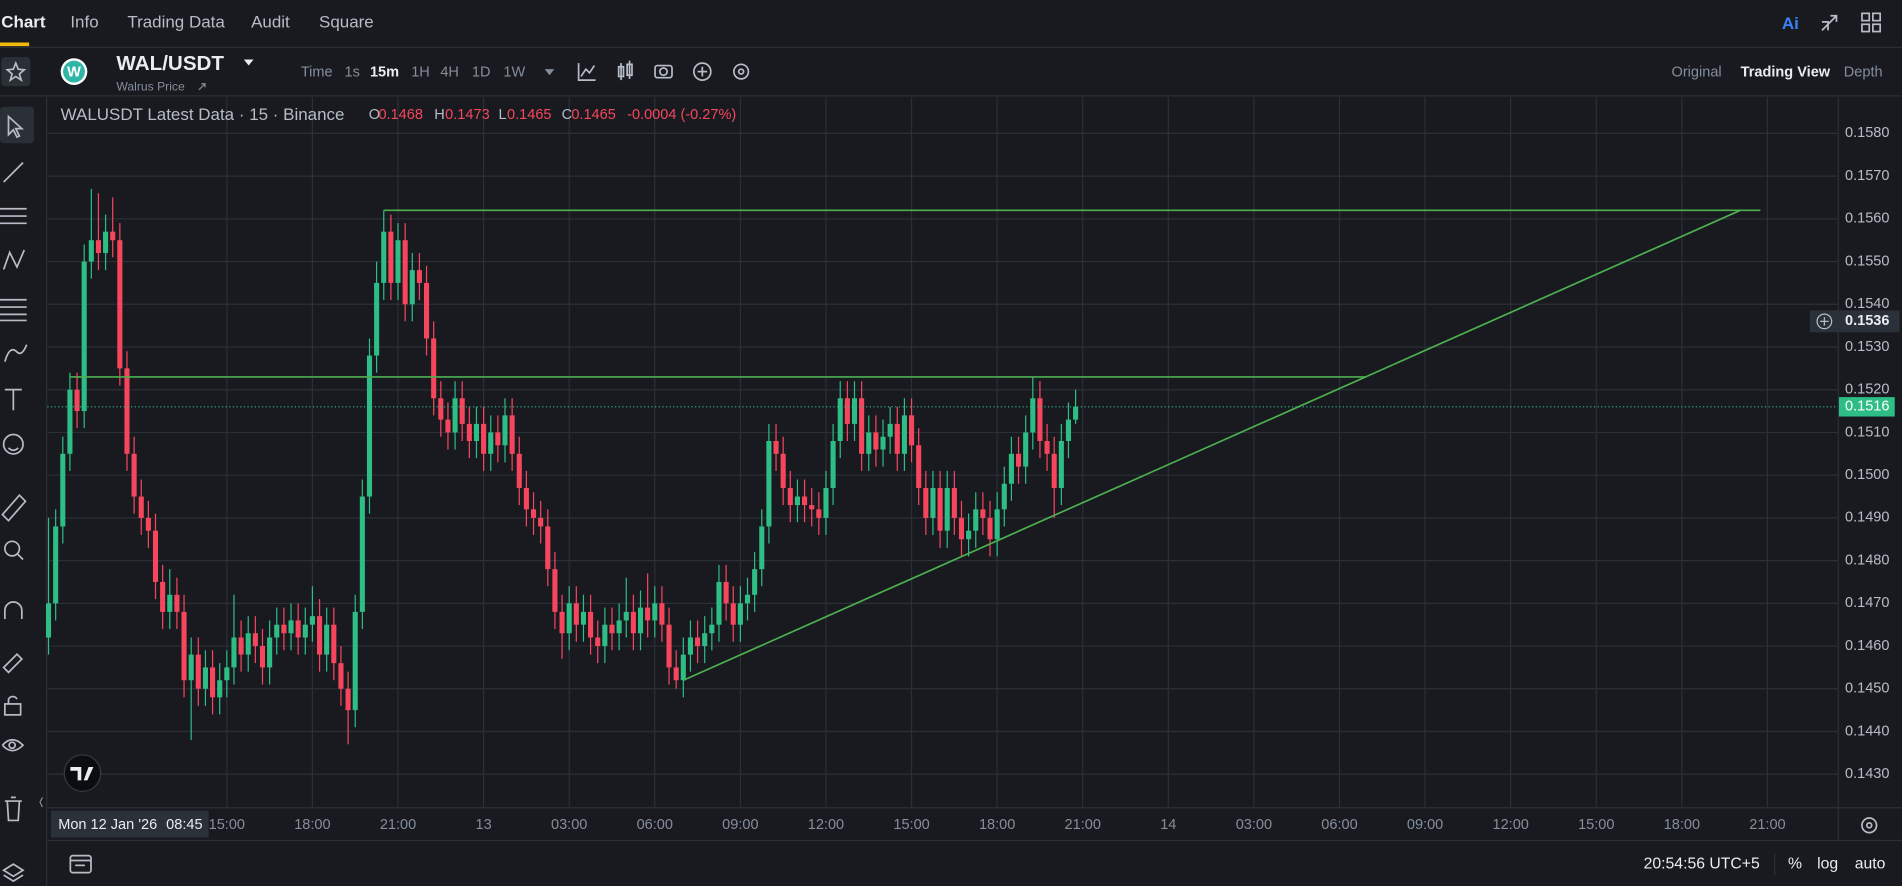 The image size is (1902, 886). What do you see at coordinates (270, 22) in the screenshot?
I see `tab: Audit` at bounding box center [270, 22].